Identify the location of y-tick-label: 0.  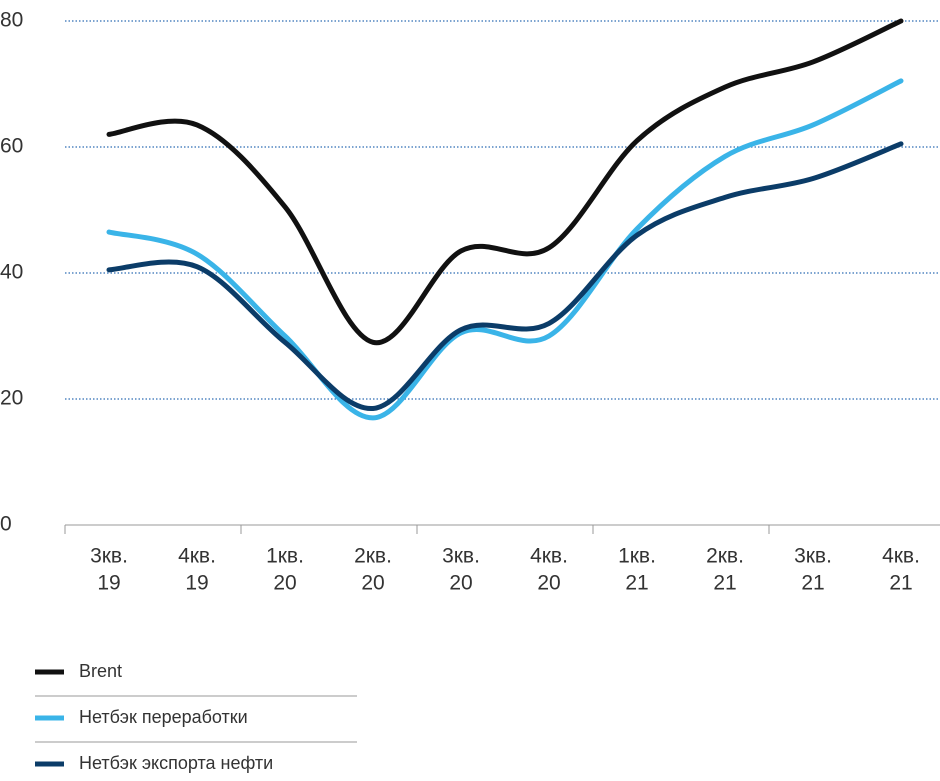
(6, 524).